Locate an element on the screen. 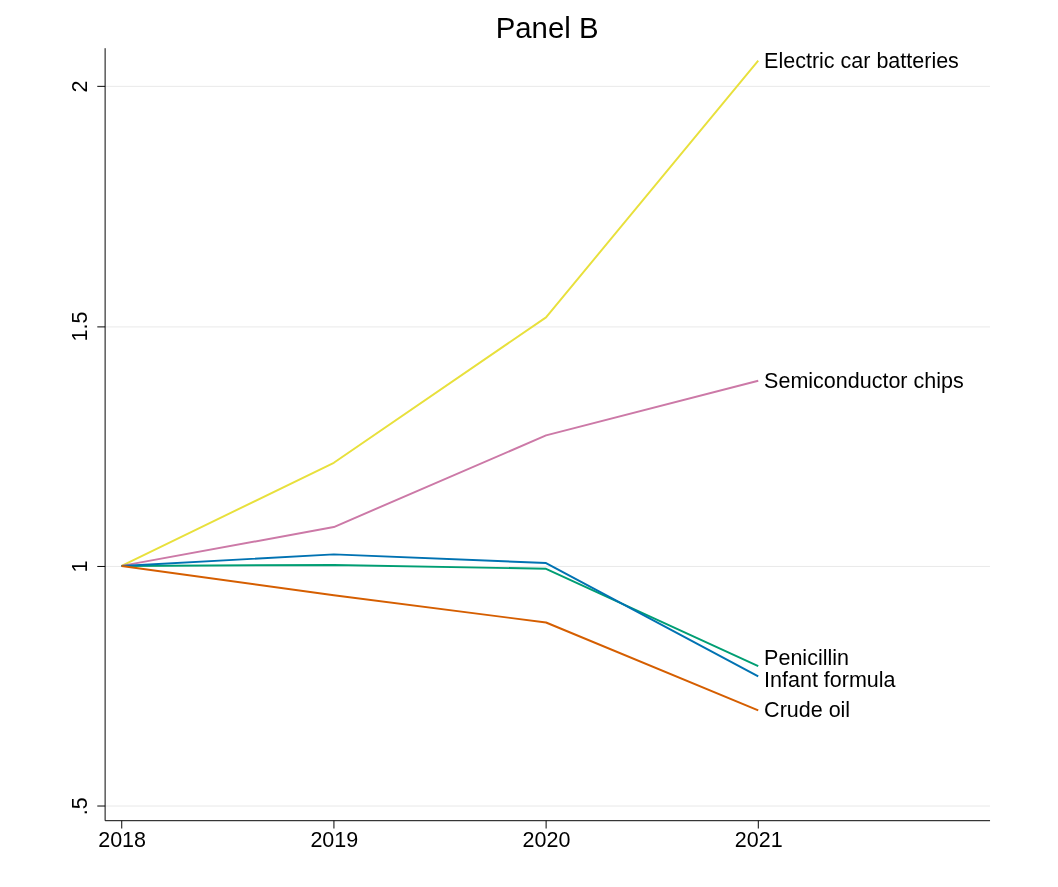  chart-title: Panel B is located at coordinates (547, 27).